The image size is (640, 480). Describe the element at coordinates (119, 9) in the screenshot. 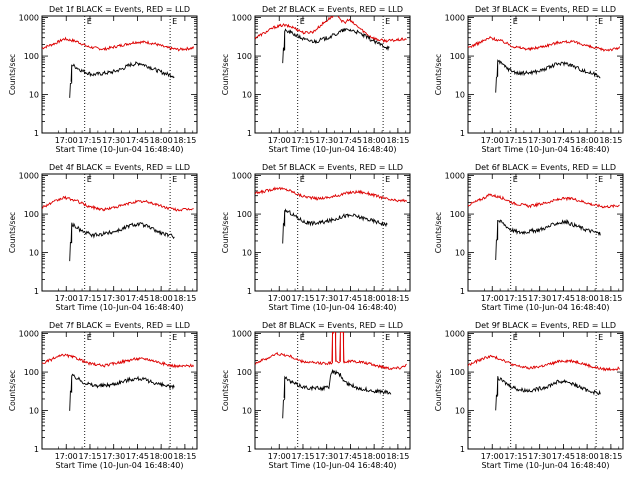

I see `chart-title: Det 1f BLACK = Events, RED = LLD` at that location.